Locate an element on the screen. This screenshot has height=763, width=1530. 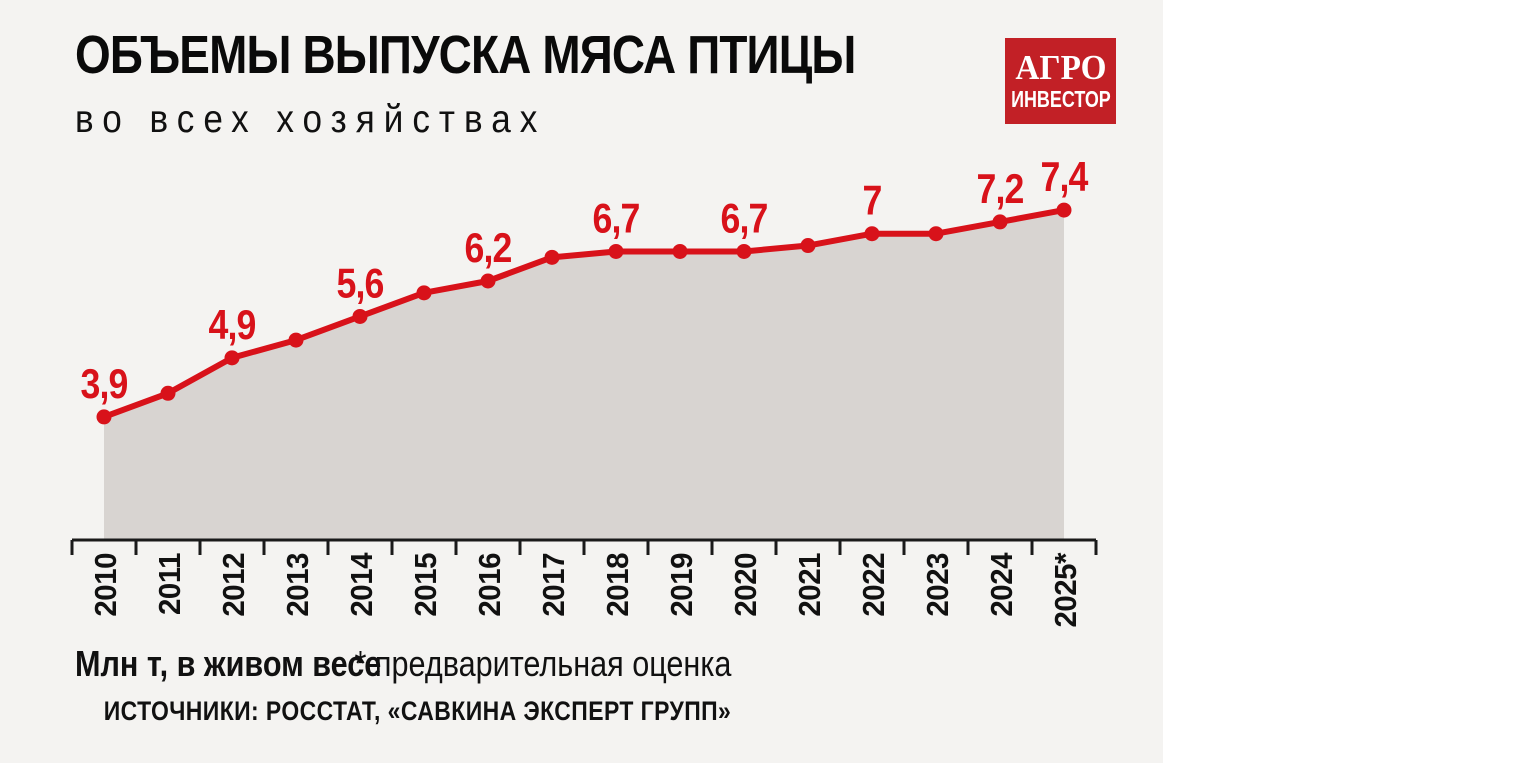
data-point-2018 is located at coordinates (616, 251).